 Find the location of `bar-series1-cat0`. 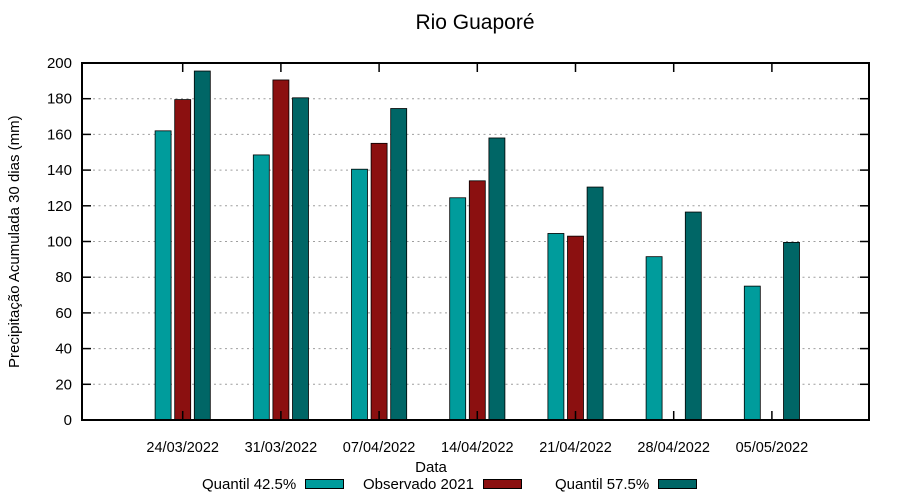

bar-series1-cat0 is located at coordinates (183, 260).